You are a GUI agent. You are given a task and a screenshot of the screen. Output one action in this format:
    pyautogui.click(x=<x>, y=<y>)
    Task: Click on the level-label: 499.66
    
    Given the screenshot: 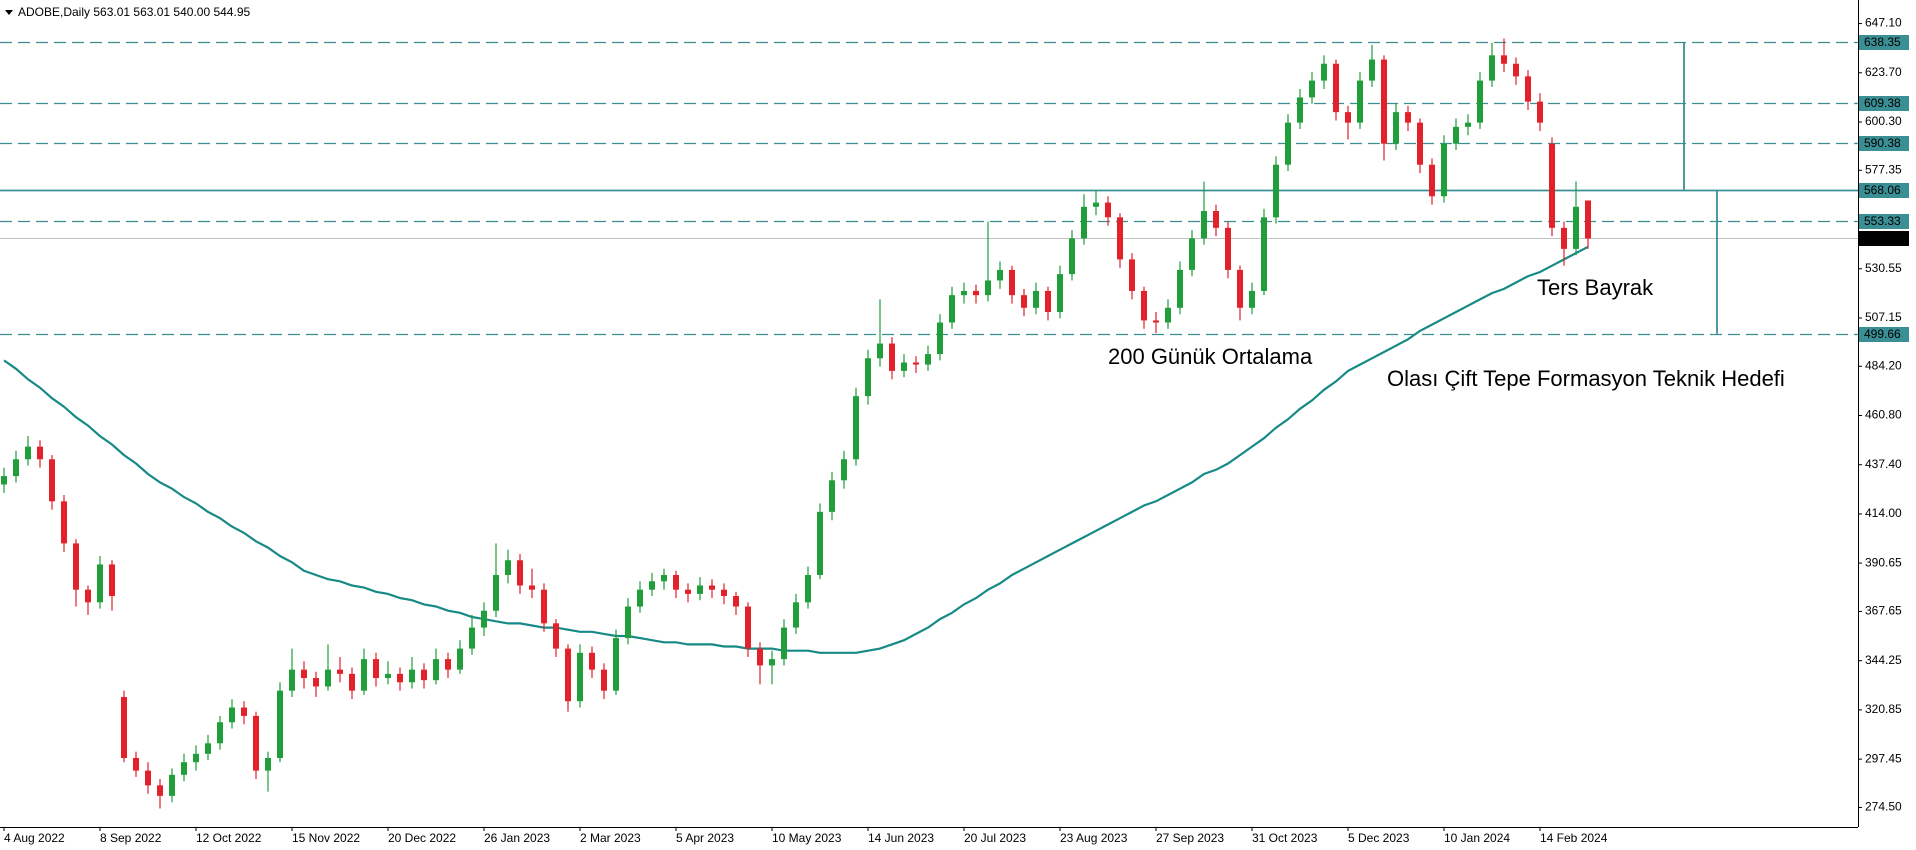 What is the action you would take?
    pyautogui.click(x=1882, y=334)
    